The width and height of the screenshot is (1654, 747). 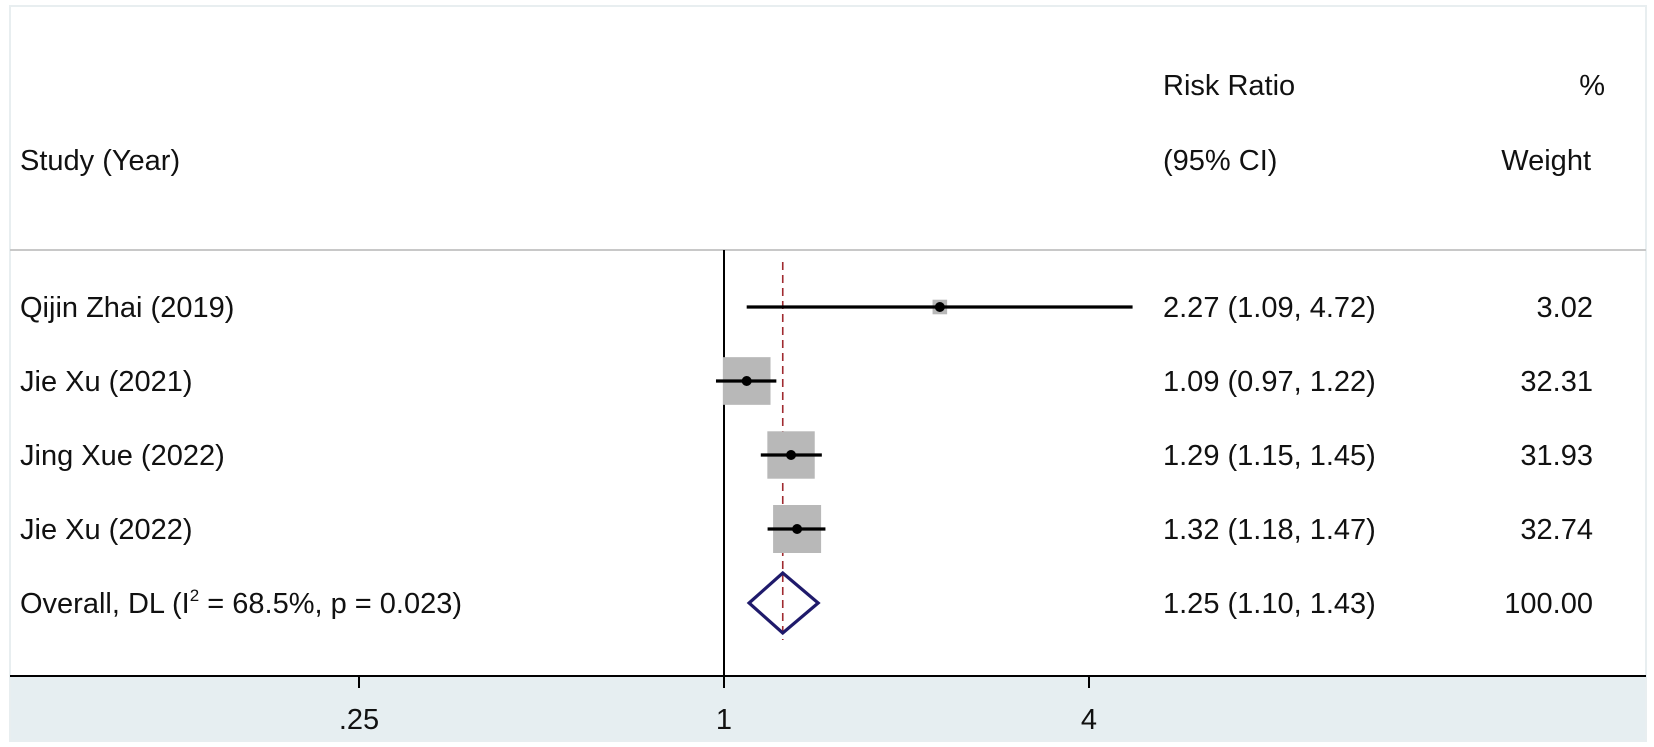 What do you see at coordinates (1556, 530) in the screenshot?
I see `weight-text: 32.74` at bounding box center [1556, 530].